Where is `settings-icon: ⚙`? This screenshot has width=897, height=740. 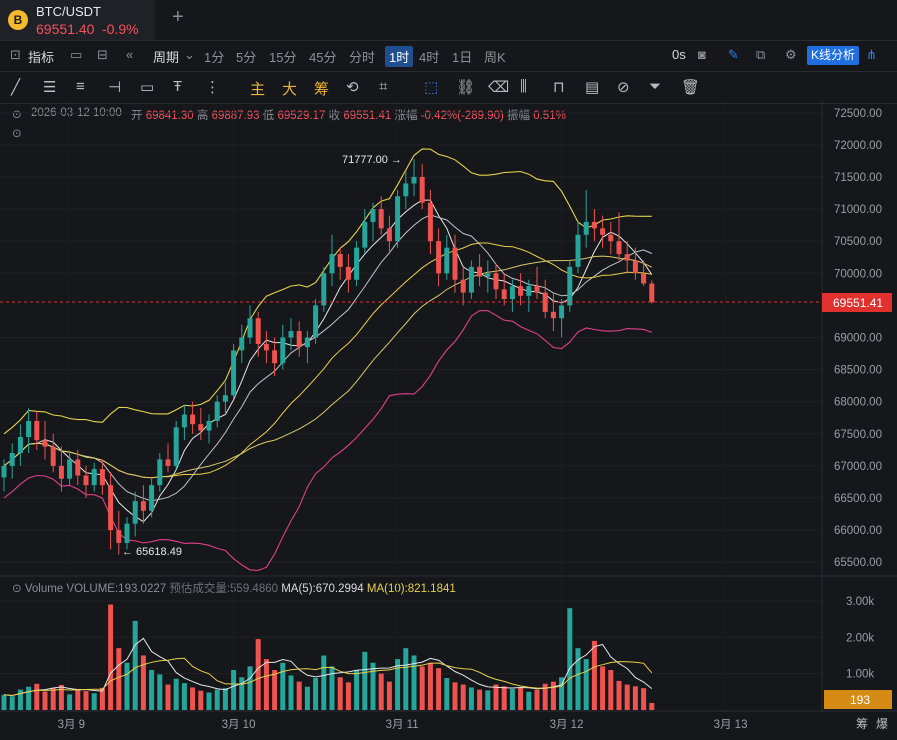 settings-icon: ⚙ is located at coordinates (791, 54).